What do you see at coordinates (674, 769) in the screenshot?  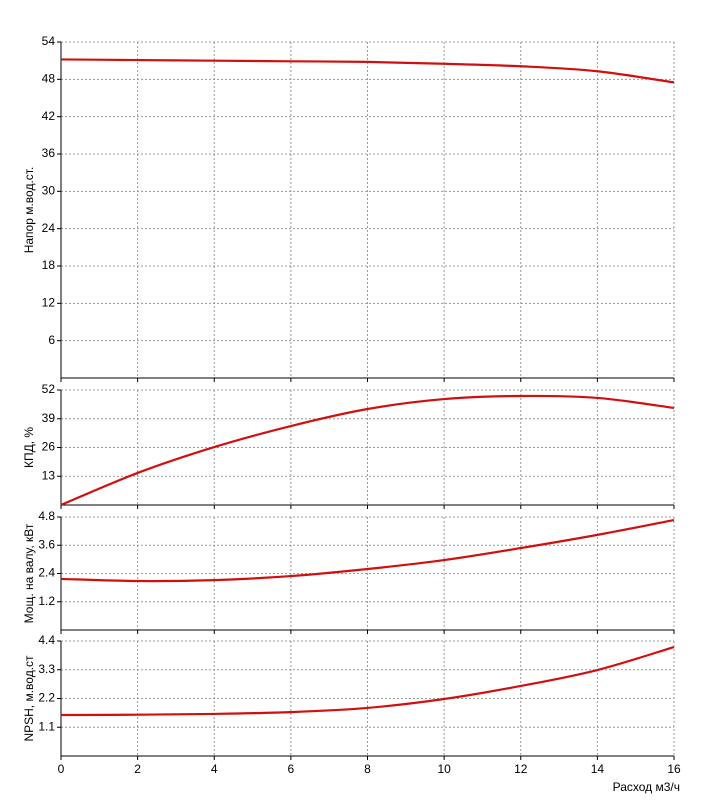 I see `x-tick-label: 16` at bounding box center [674, 769].